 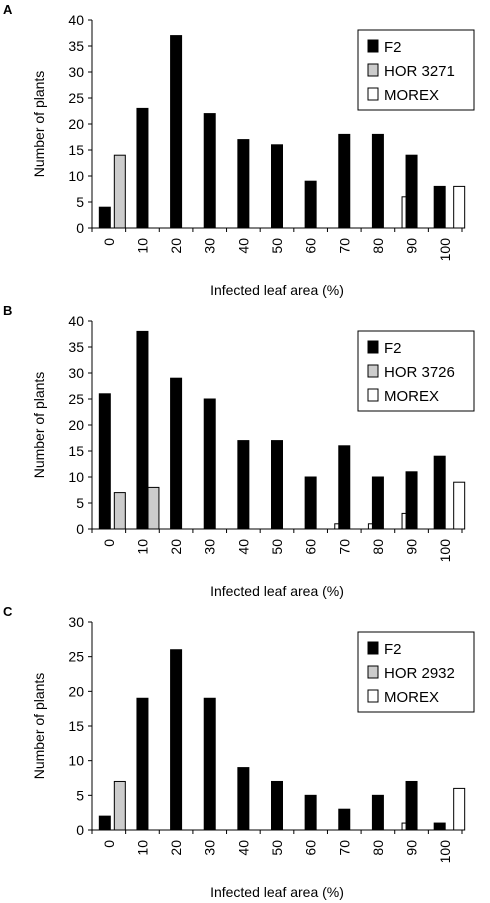 What do you see at coordinates (419, 71) in the screenshot?
I see `legend-label: HOR 3271` at bounding box center [419, 71].